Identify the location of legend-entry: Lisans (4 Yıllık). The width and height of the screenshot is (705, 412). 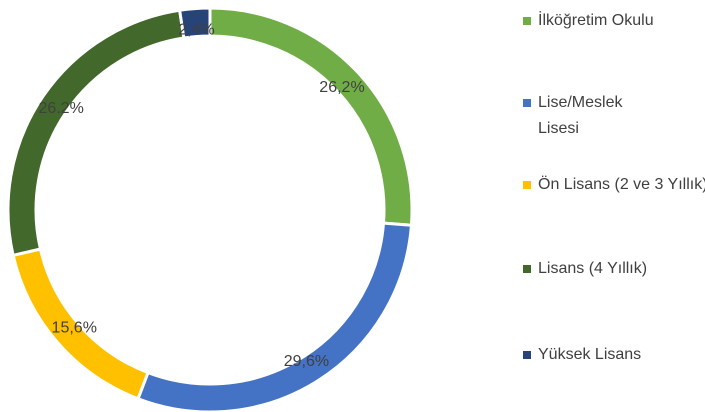
(614, 269).